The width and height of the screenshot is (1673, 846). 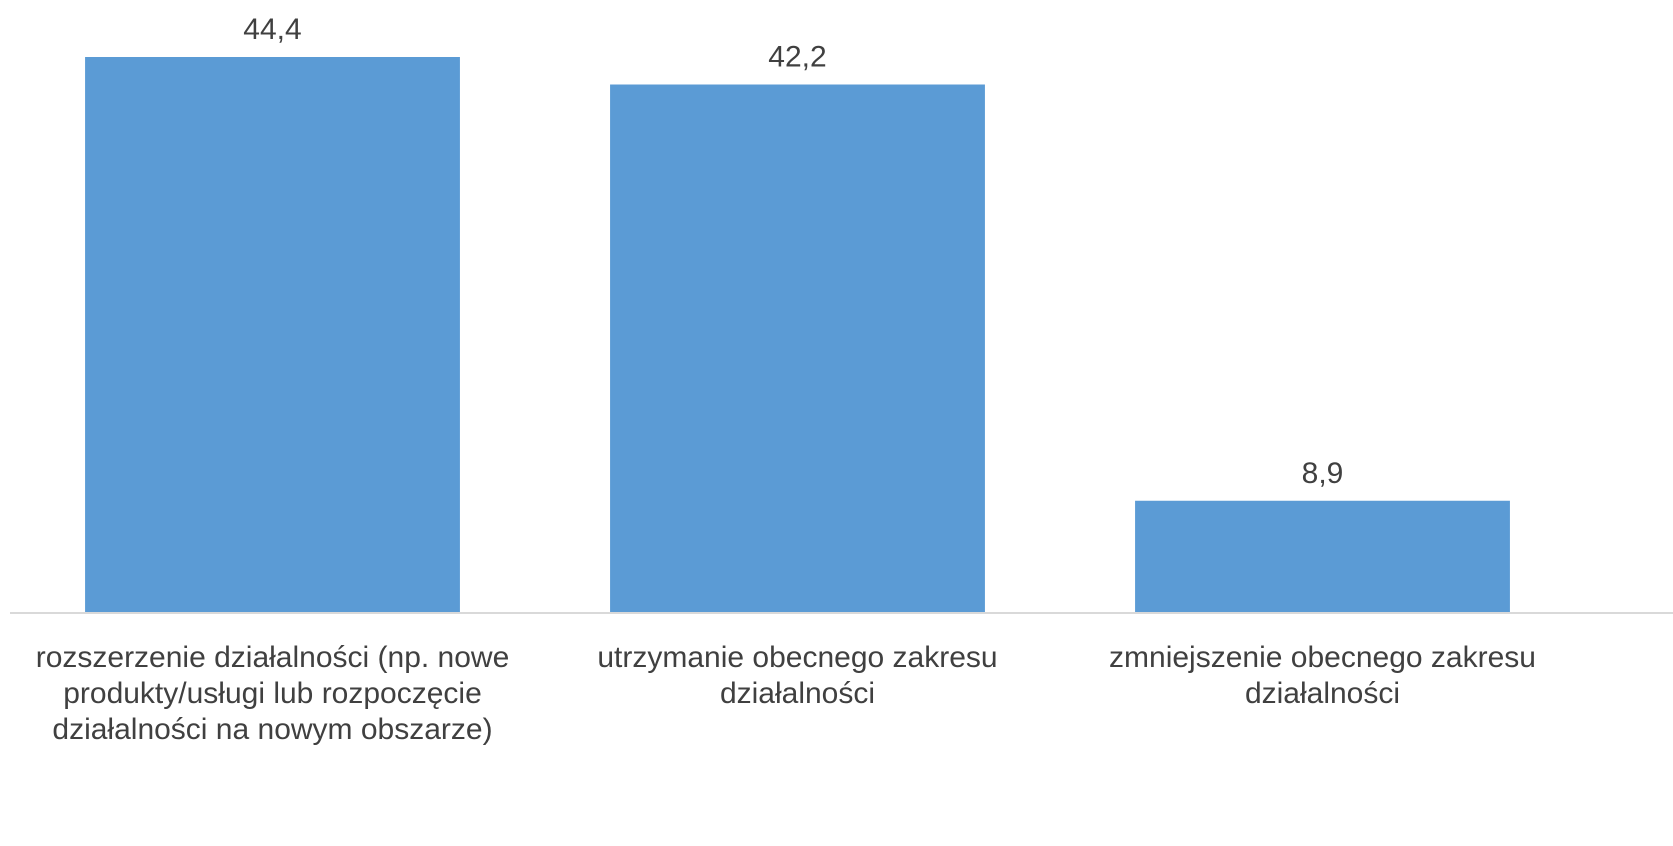 I want to click on x-tick-label: utrzymanie obecnego zakresu działalności, so click(x=797, y=675).